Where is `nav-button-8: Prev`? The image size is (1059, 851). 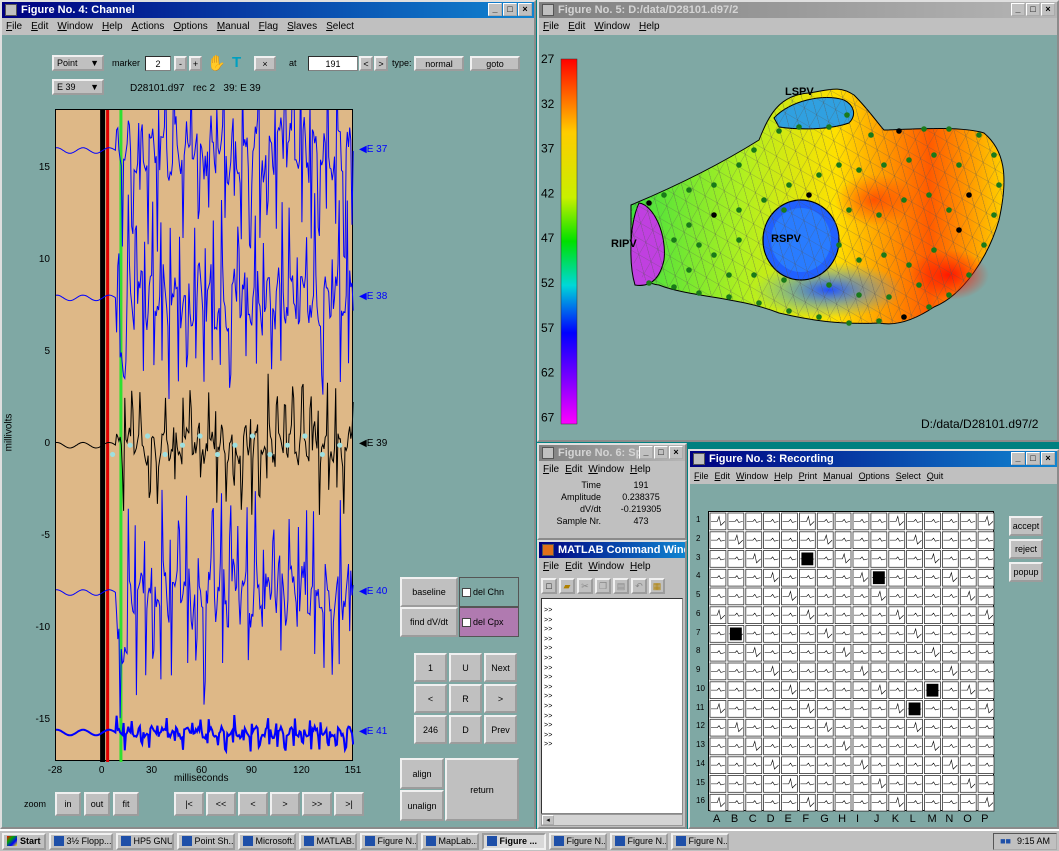 nav-button-8: Prev is located at coordinates (500, 729).